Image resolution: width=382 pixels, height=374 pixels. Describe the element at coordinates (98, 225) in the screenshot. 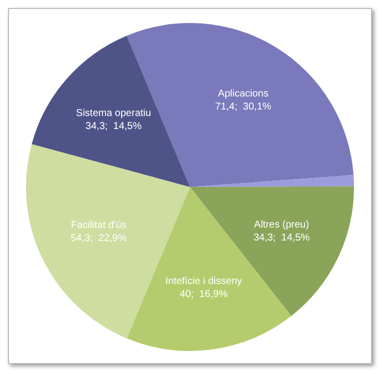

I see `slice-label: Facilitat d'ús` at that location.